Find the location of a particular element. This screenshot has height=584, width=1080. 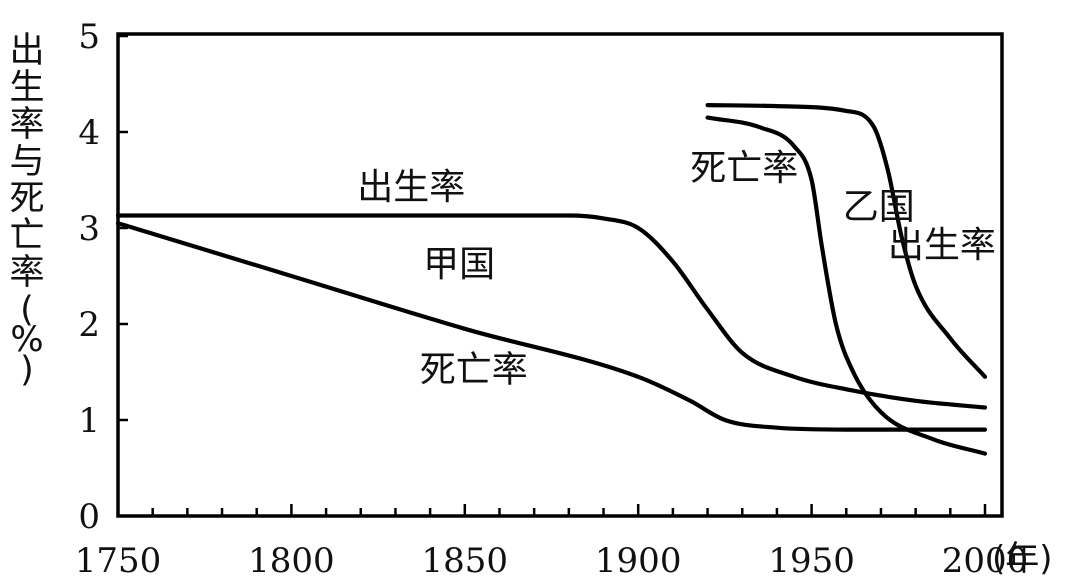

x-tick-label: 1850 is located at coordinates (465, 561).